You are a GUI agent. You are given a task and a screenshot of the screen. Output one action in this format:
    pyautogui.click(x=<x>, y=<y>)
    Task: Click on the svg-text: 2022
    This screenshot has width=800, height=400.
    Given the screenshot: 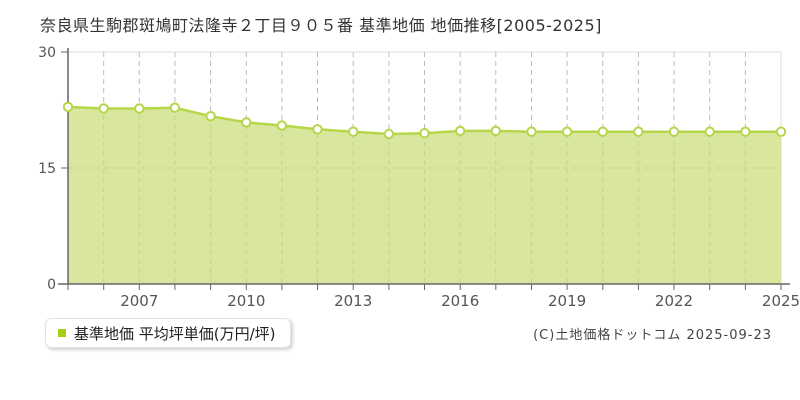 What is the action you would take?
    pyautogui.click(x=674, y=301)
    